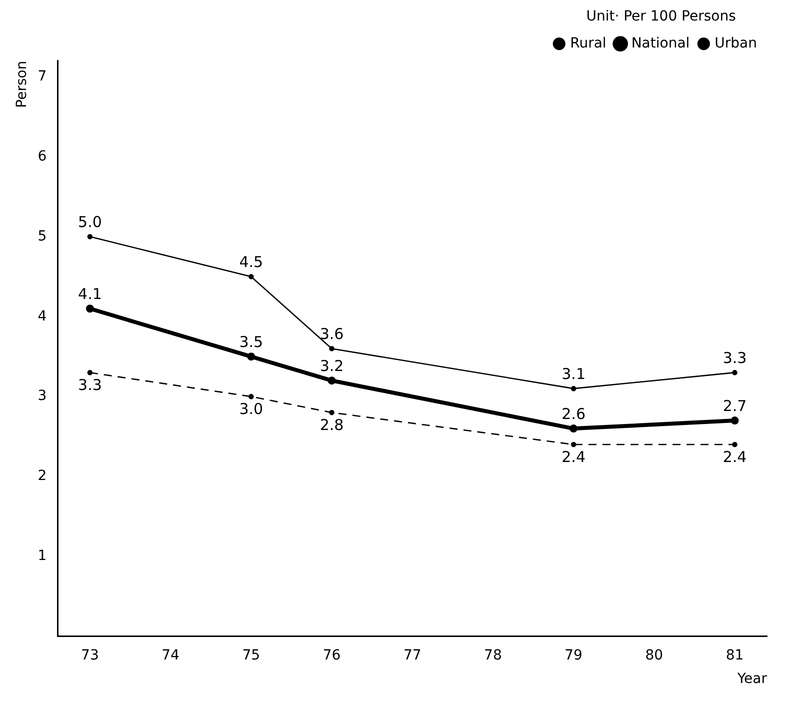 The image size is (787, 702). I want to click on data-label: 3.1, so click(574, 373).